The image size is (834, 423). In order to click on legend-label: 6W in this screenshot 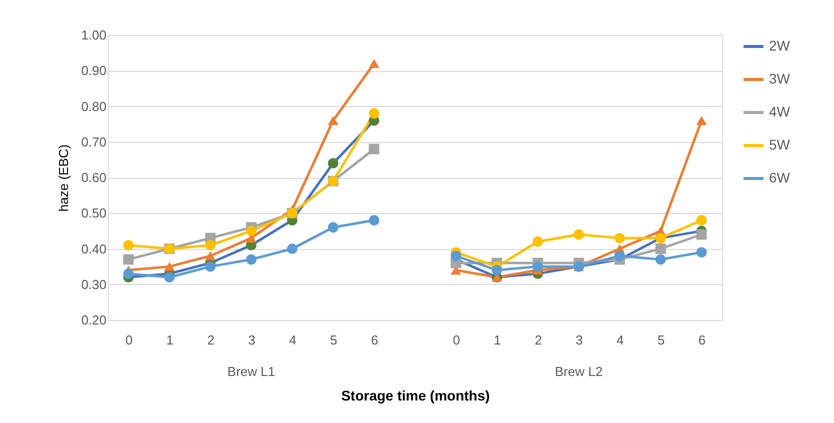, I will do `click(780, 178)`.